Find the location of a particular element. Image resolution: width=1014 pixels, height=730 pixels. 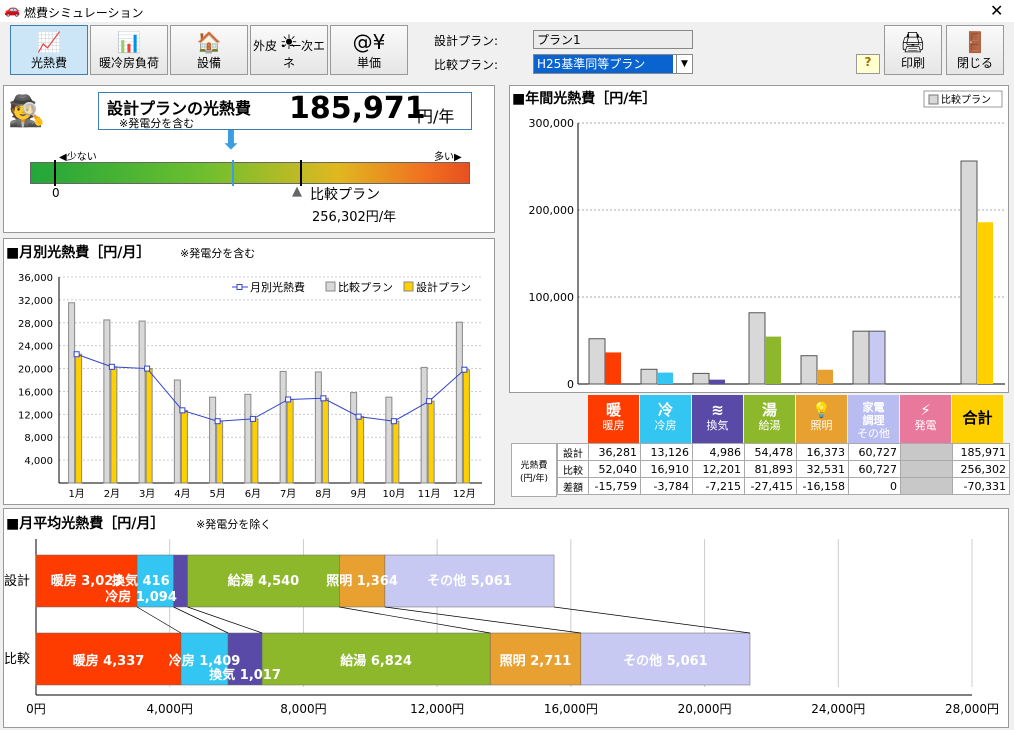

table-cell: 36,281 is located at coordinates (614, 452).